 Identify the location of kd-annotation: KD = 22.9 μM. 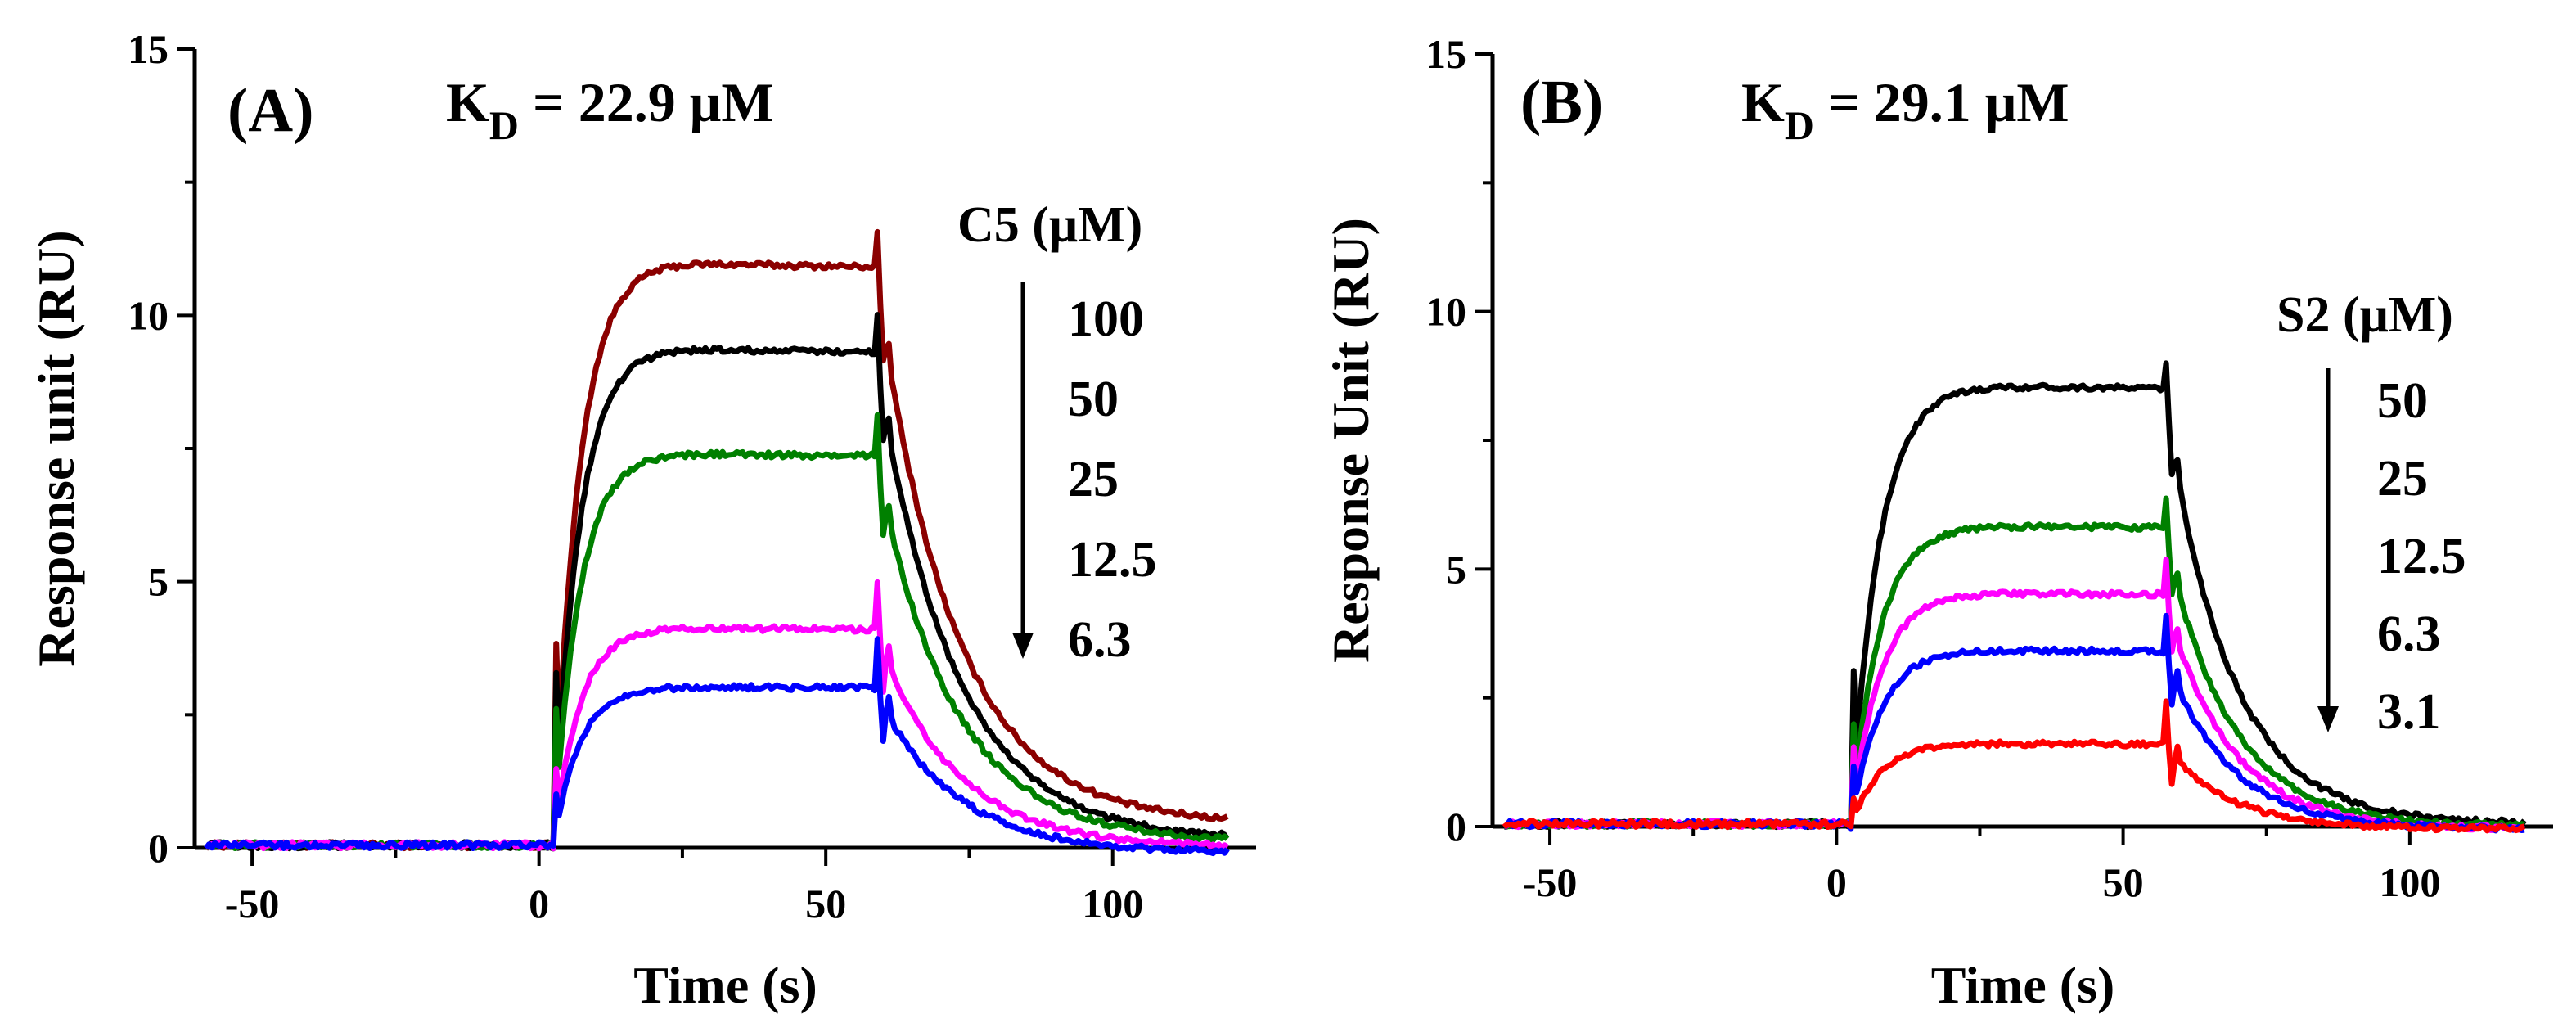
(610, 110).